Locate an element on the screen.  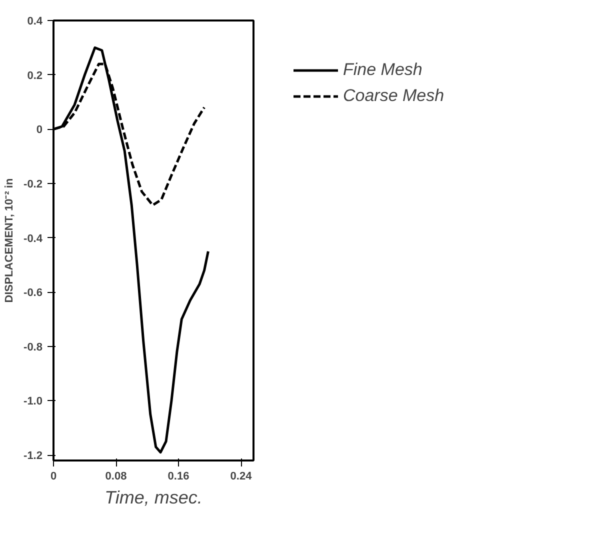
x-tick-label: 0.08 is located at coordinates (116, 476).